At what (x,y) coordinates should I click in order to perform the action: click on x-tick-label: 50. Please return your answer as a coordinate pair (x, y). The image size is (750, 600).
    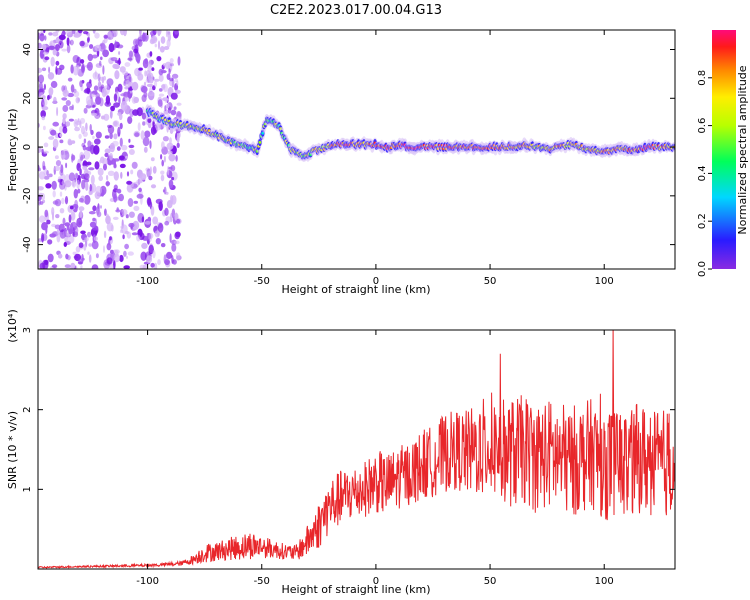
    Looking at the image, I should click on (490, 281).